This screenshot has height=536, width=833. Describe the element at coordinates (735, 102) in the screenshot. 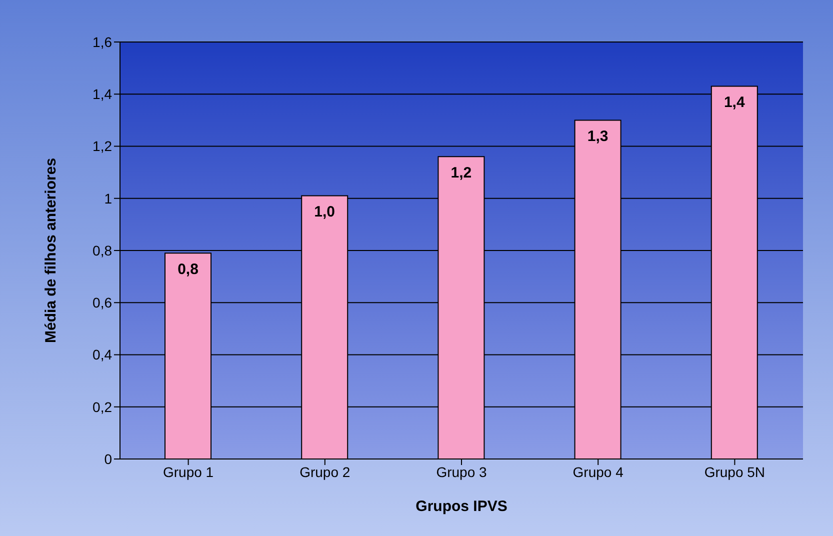

I see `data-label: 1,4` at that location.